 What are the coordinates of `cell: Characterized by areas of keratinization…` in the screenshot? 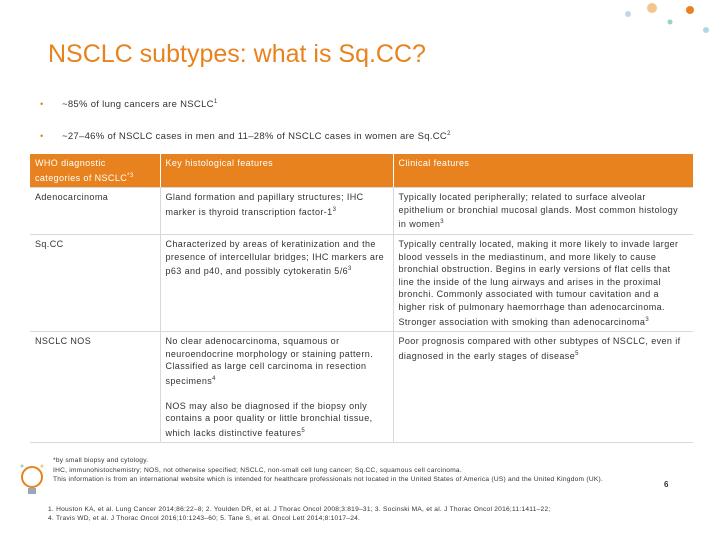 It's located at (276, 283).